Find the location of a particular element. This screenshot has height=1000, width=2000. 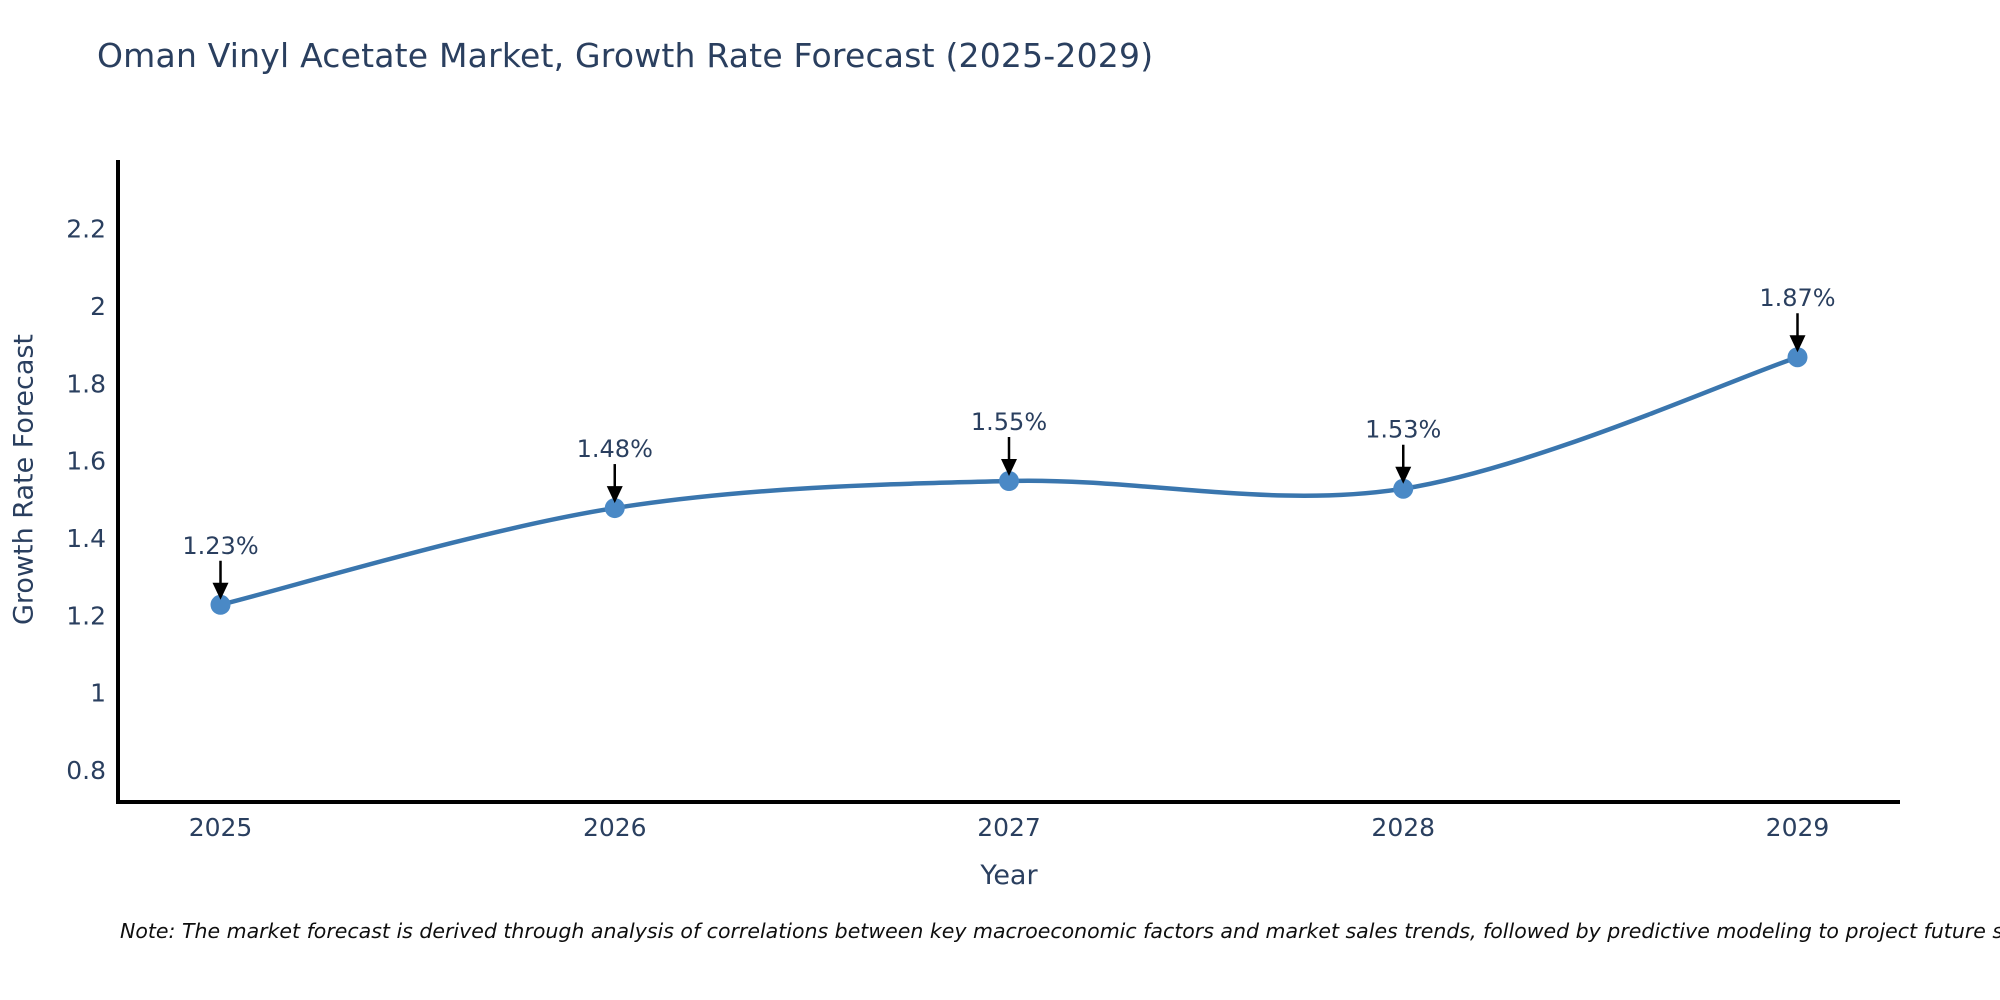

point-annotation: 1.48% is located at coordinates (615, 449).